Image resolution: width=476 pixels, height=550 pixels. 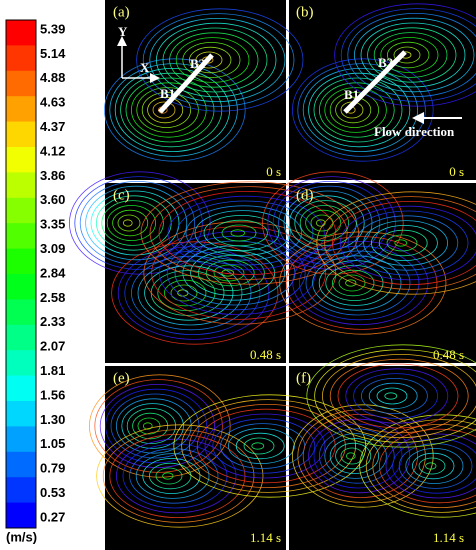 I want to click on colorbar-label: 5.39, so click(x=52, y=28).